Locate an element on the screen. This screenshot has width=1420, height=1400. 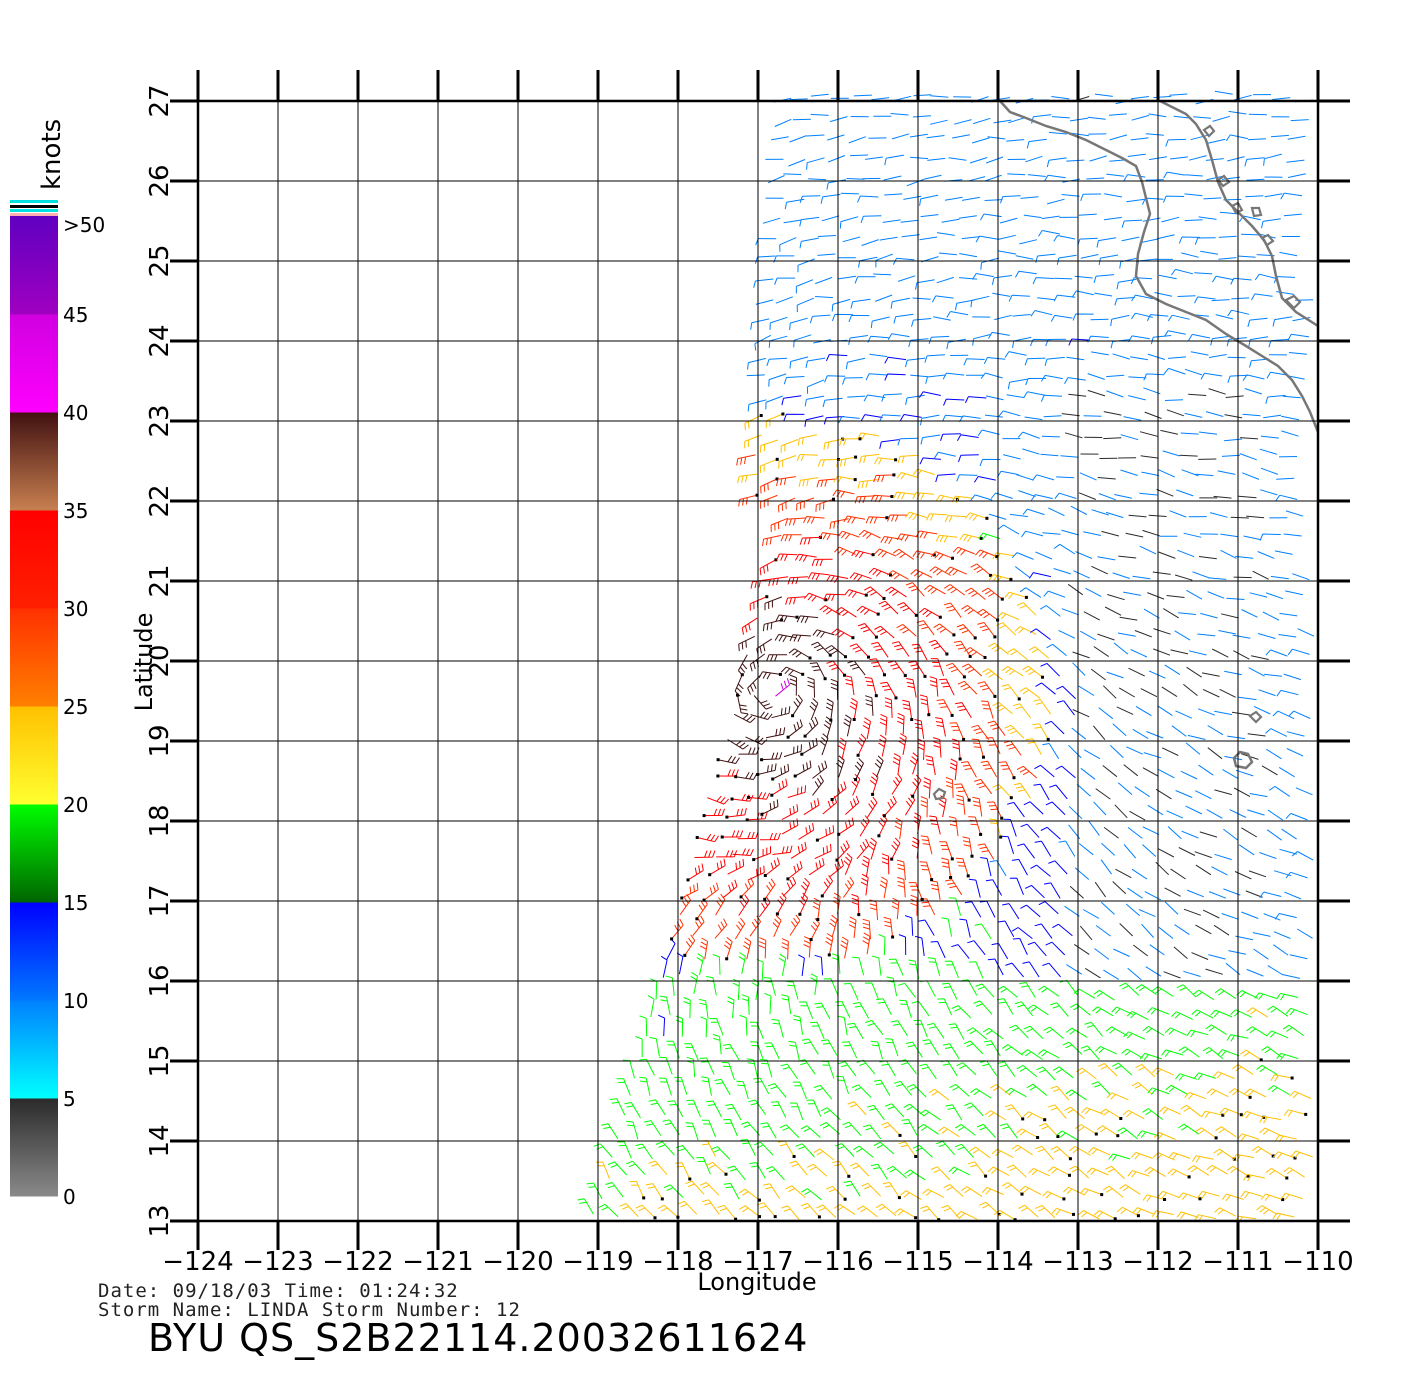
lon-tick-label: −110 is located at coordinates (1317, 1262).